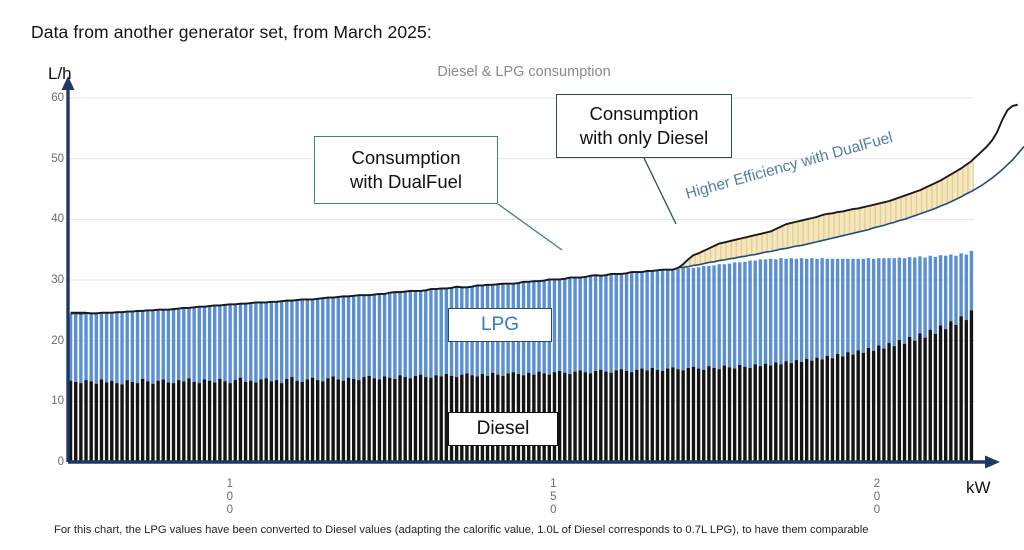 The width and height of the screenshot is (1024, 550). What do you see at coordinates (57, 158) in the screenshot?
I see `y-tick-50: 50` at bounding box center [57, 158].